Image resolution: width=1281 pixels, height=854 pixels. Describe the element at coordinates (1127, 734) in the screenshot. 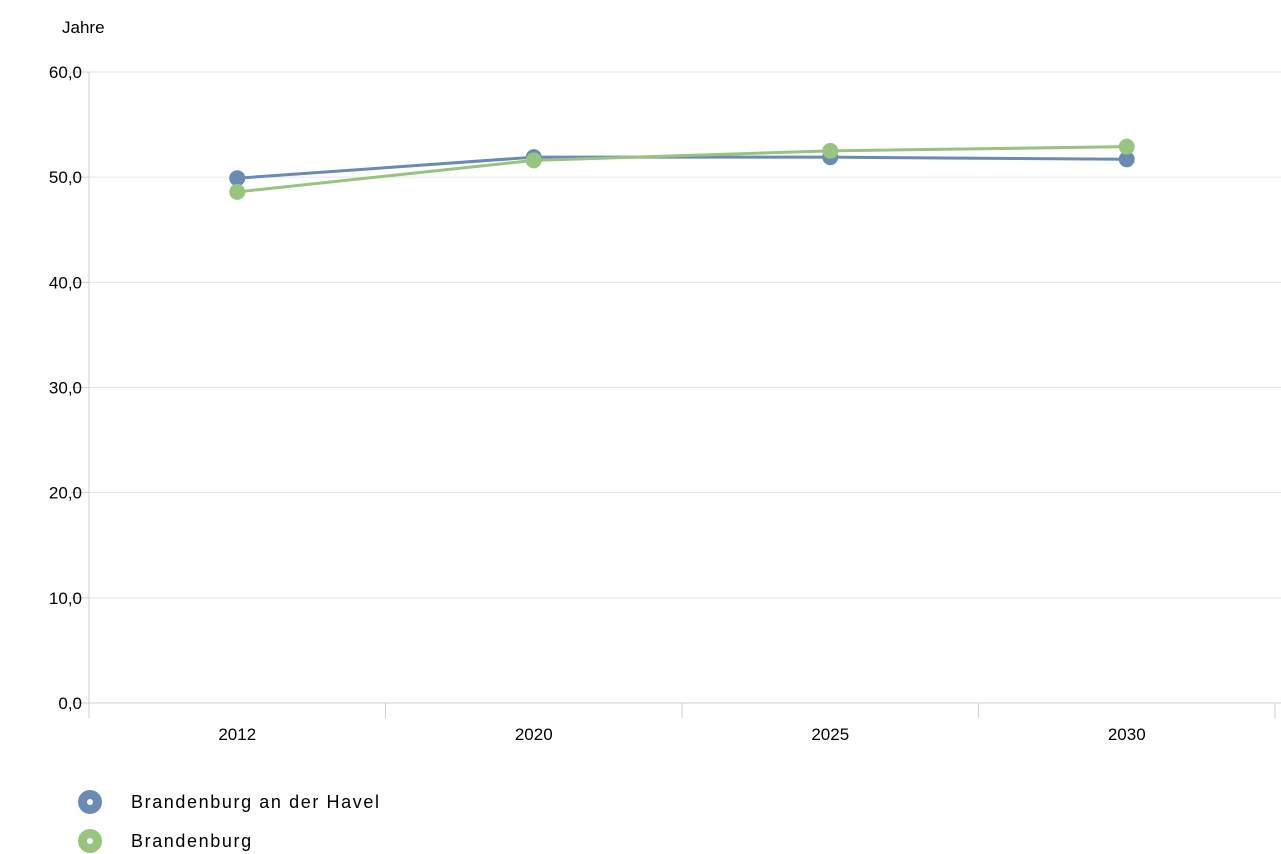

I see `x-tick-label: 2030` at that location.